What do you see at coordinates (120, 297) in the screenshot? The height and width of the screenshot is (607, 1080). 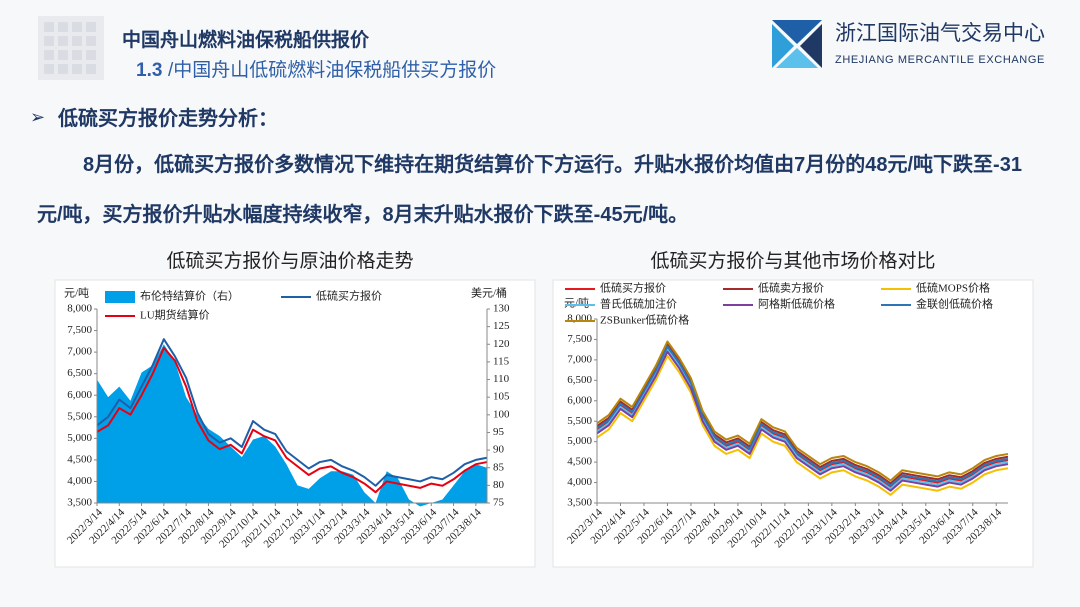 I see `legend-swatch` at bounding box center [120, 297].